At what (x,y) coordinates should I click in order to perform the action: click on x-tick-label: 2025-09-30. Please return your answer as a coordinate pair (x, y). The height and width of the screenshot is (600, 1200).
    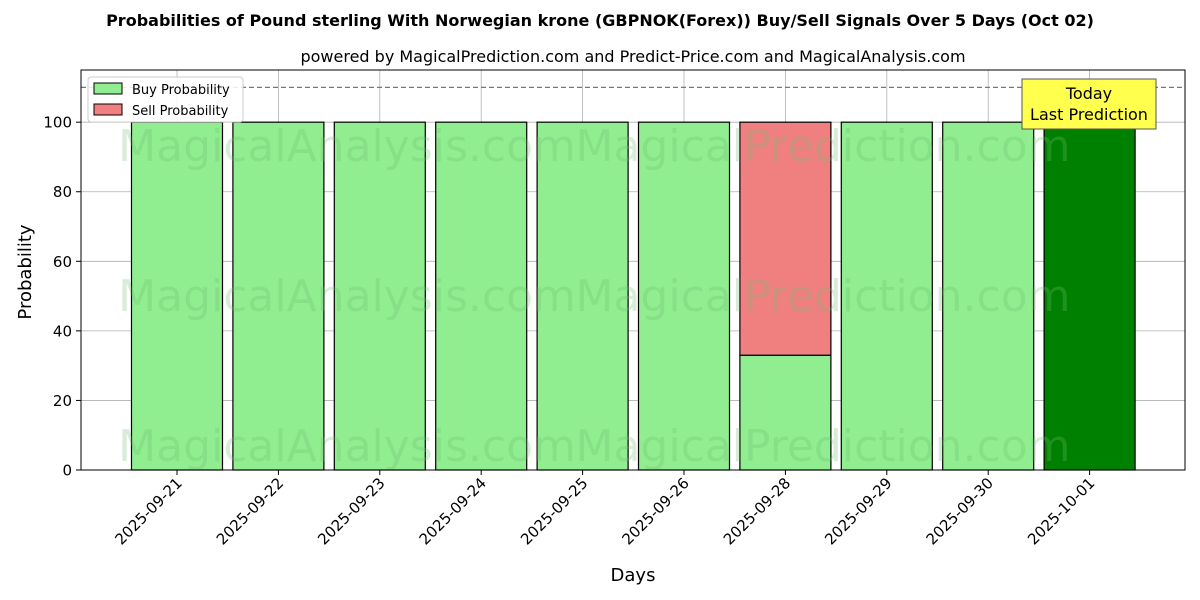
    Looking at the image, I should click on (960, 511).